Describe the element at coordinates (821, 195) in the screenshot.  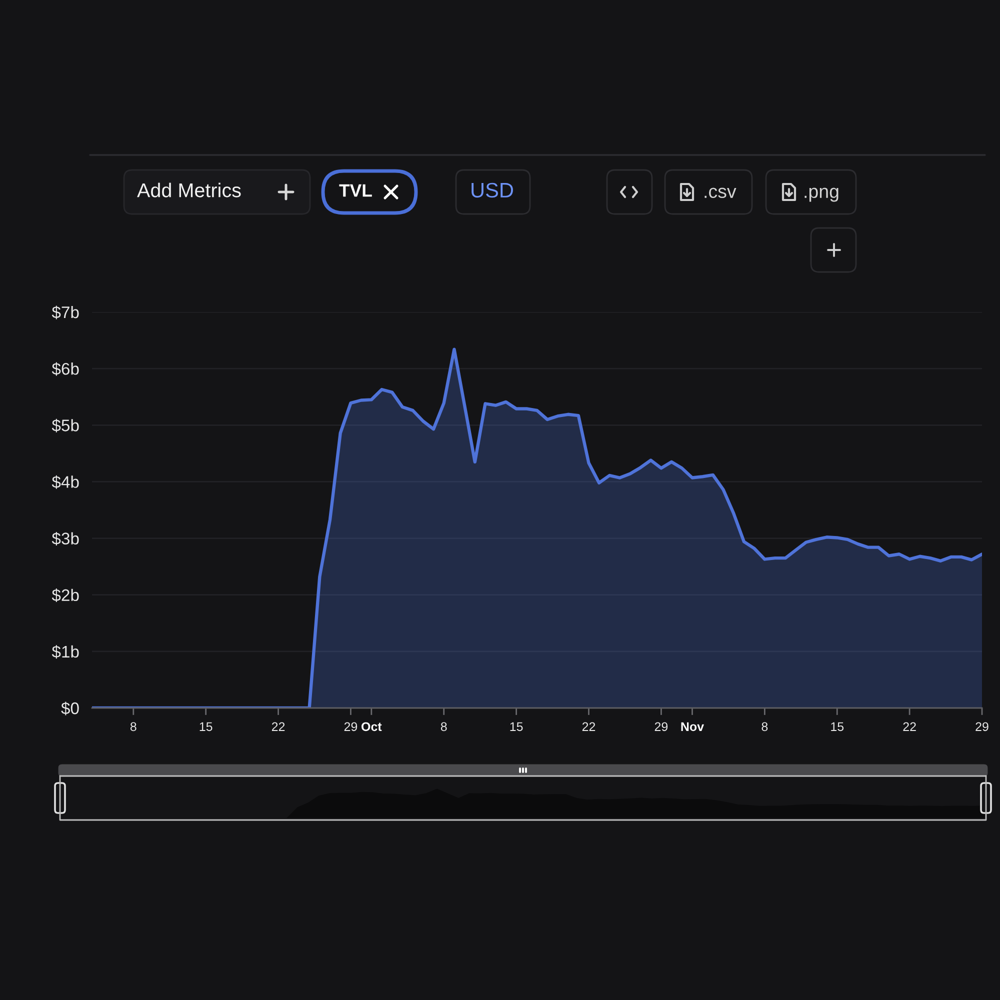
I see `text: .png` at that location.